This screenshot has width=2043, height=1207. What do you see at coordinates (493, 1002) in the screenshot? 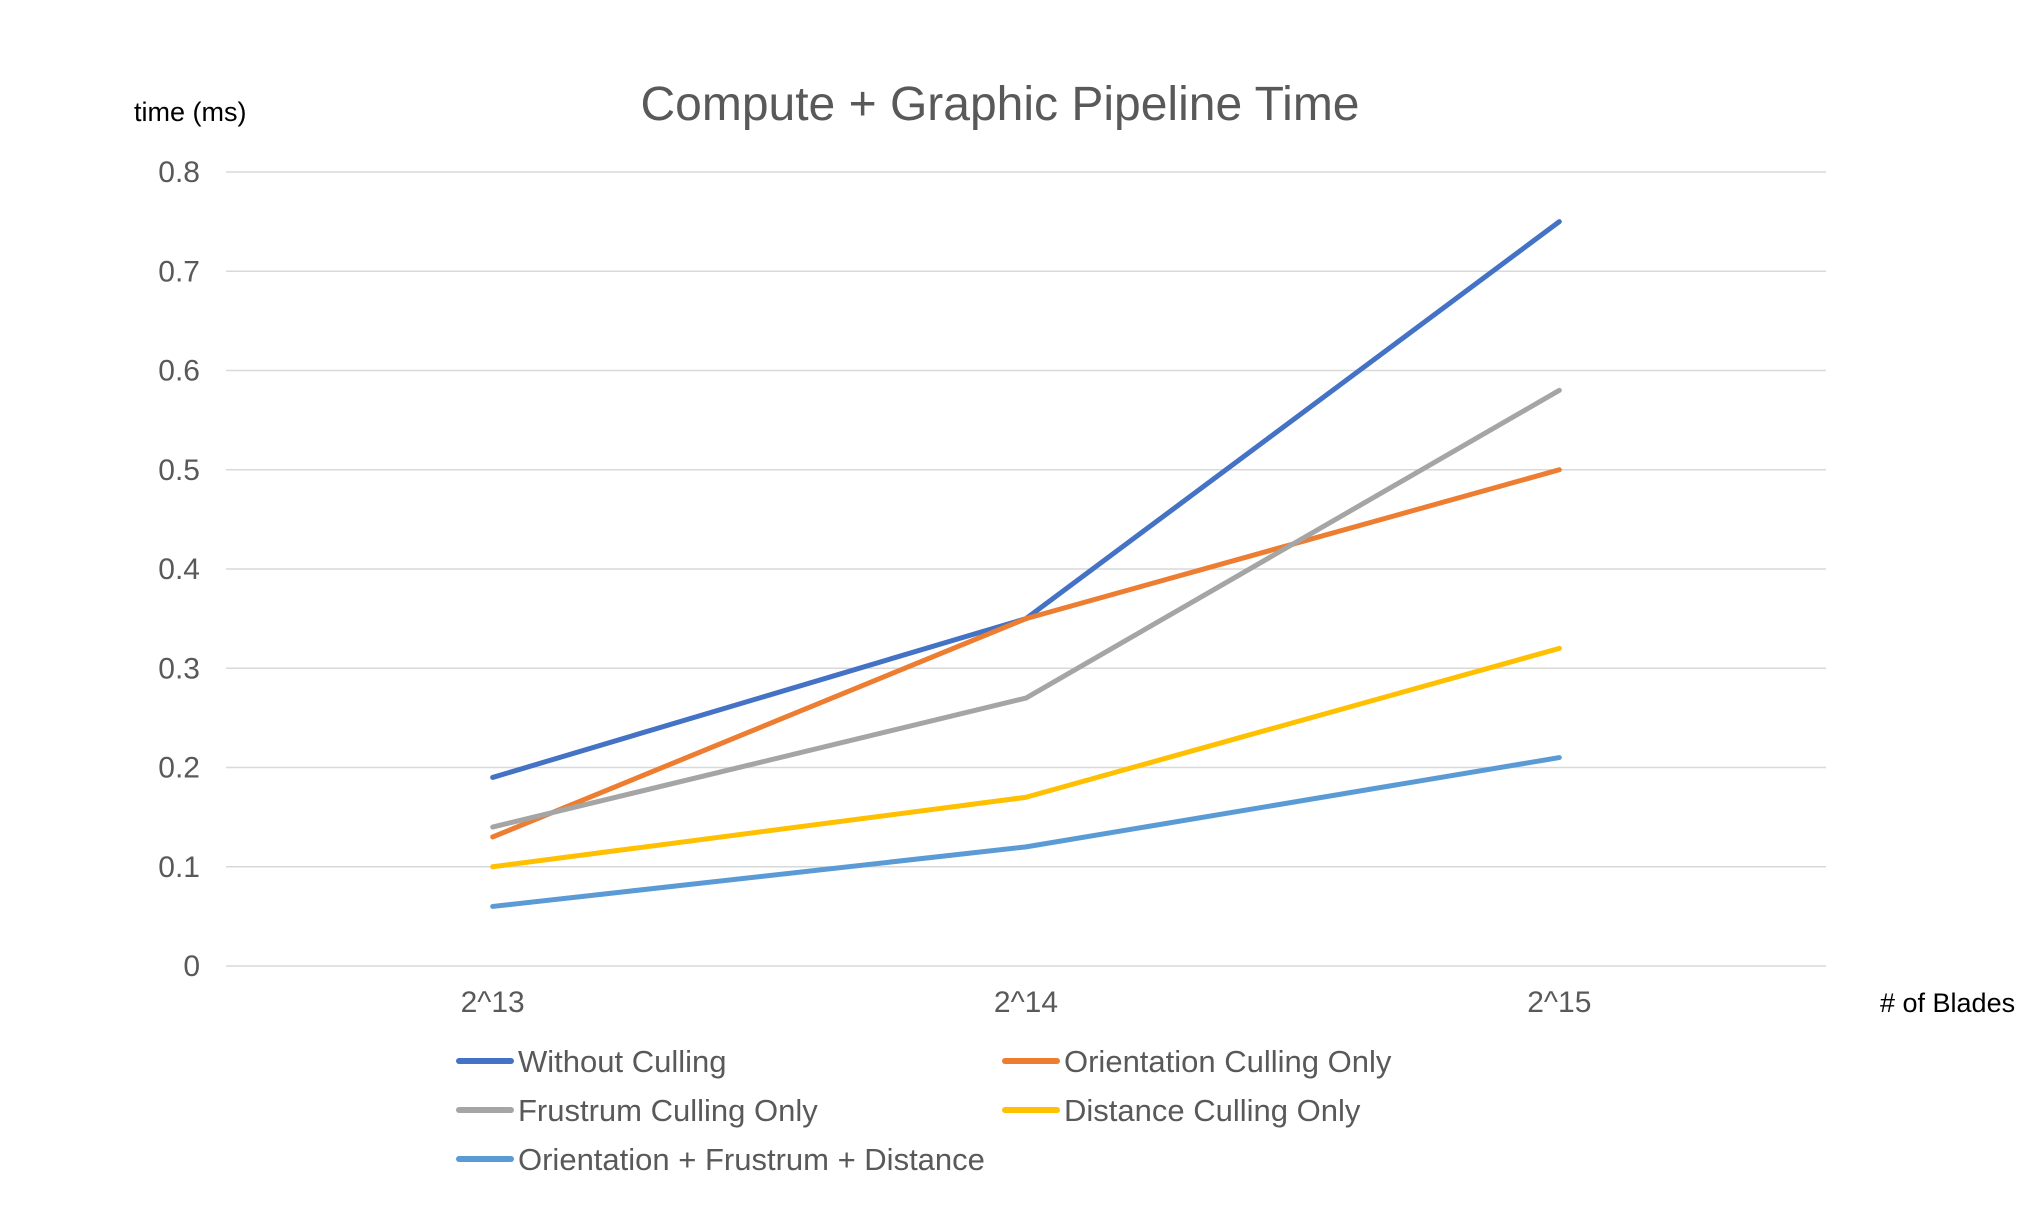
I see `x-tick-label: 2^13` at bounding box center [493, 1002].